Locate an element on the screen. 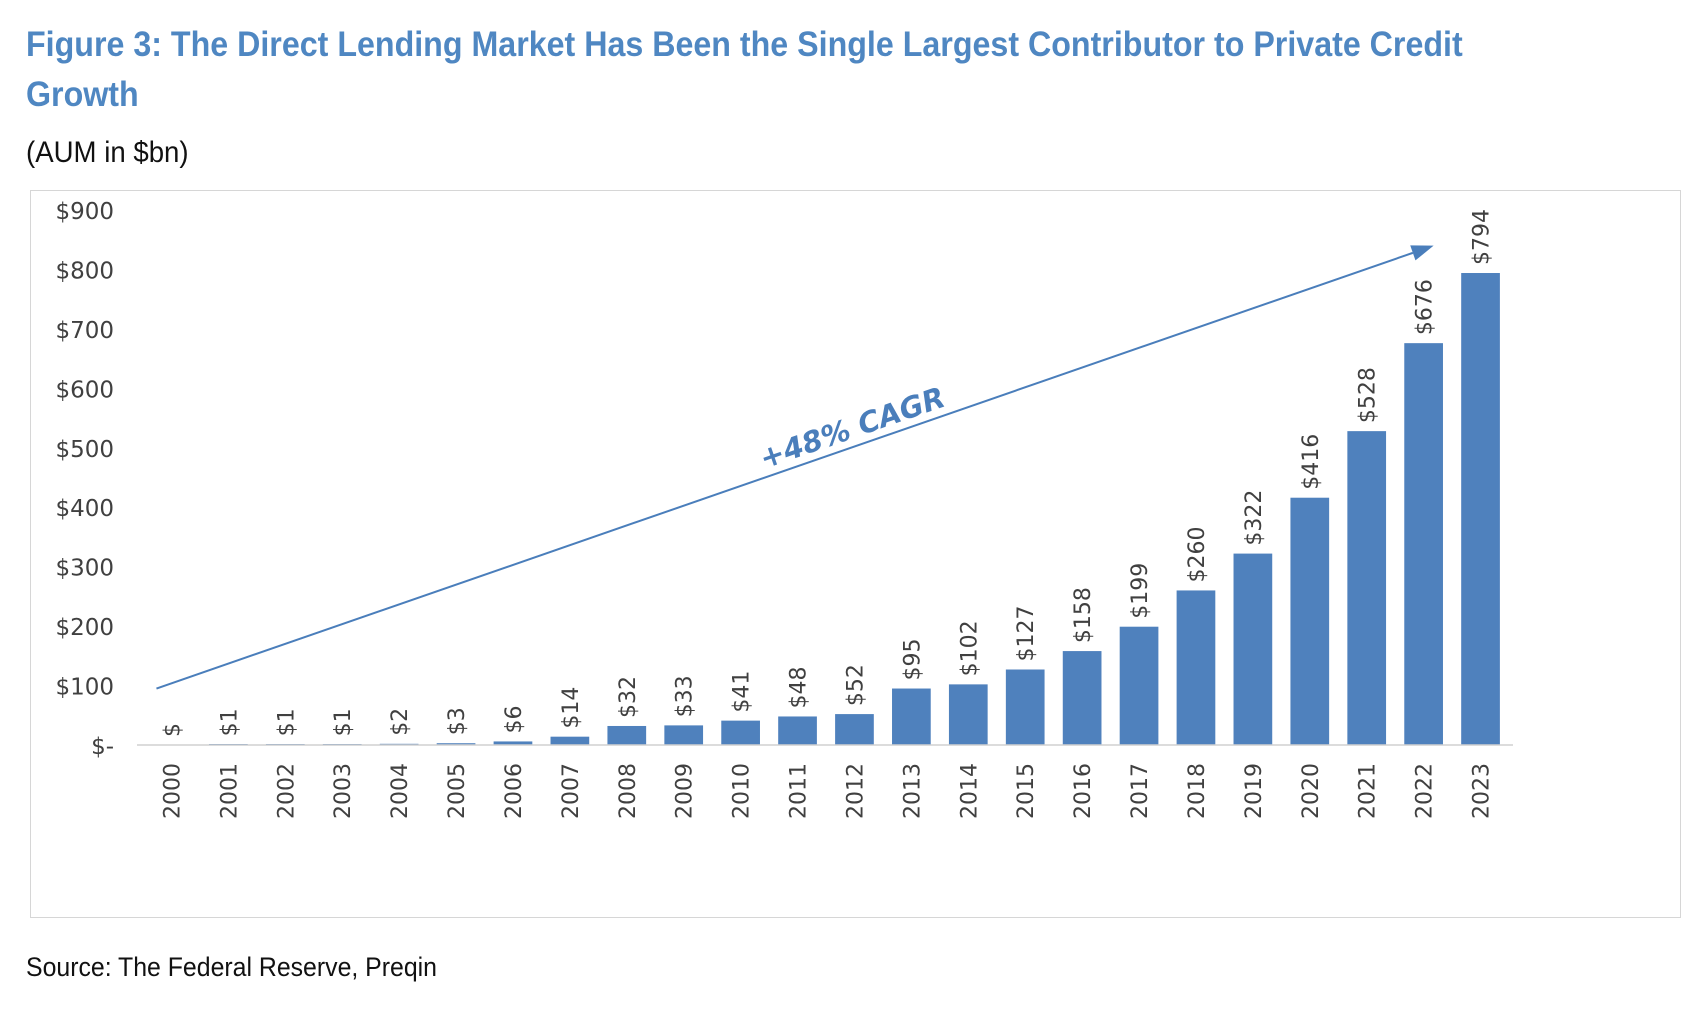  x-tick-label: 2011 is located at coordinates (799, 791).